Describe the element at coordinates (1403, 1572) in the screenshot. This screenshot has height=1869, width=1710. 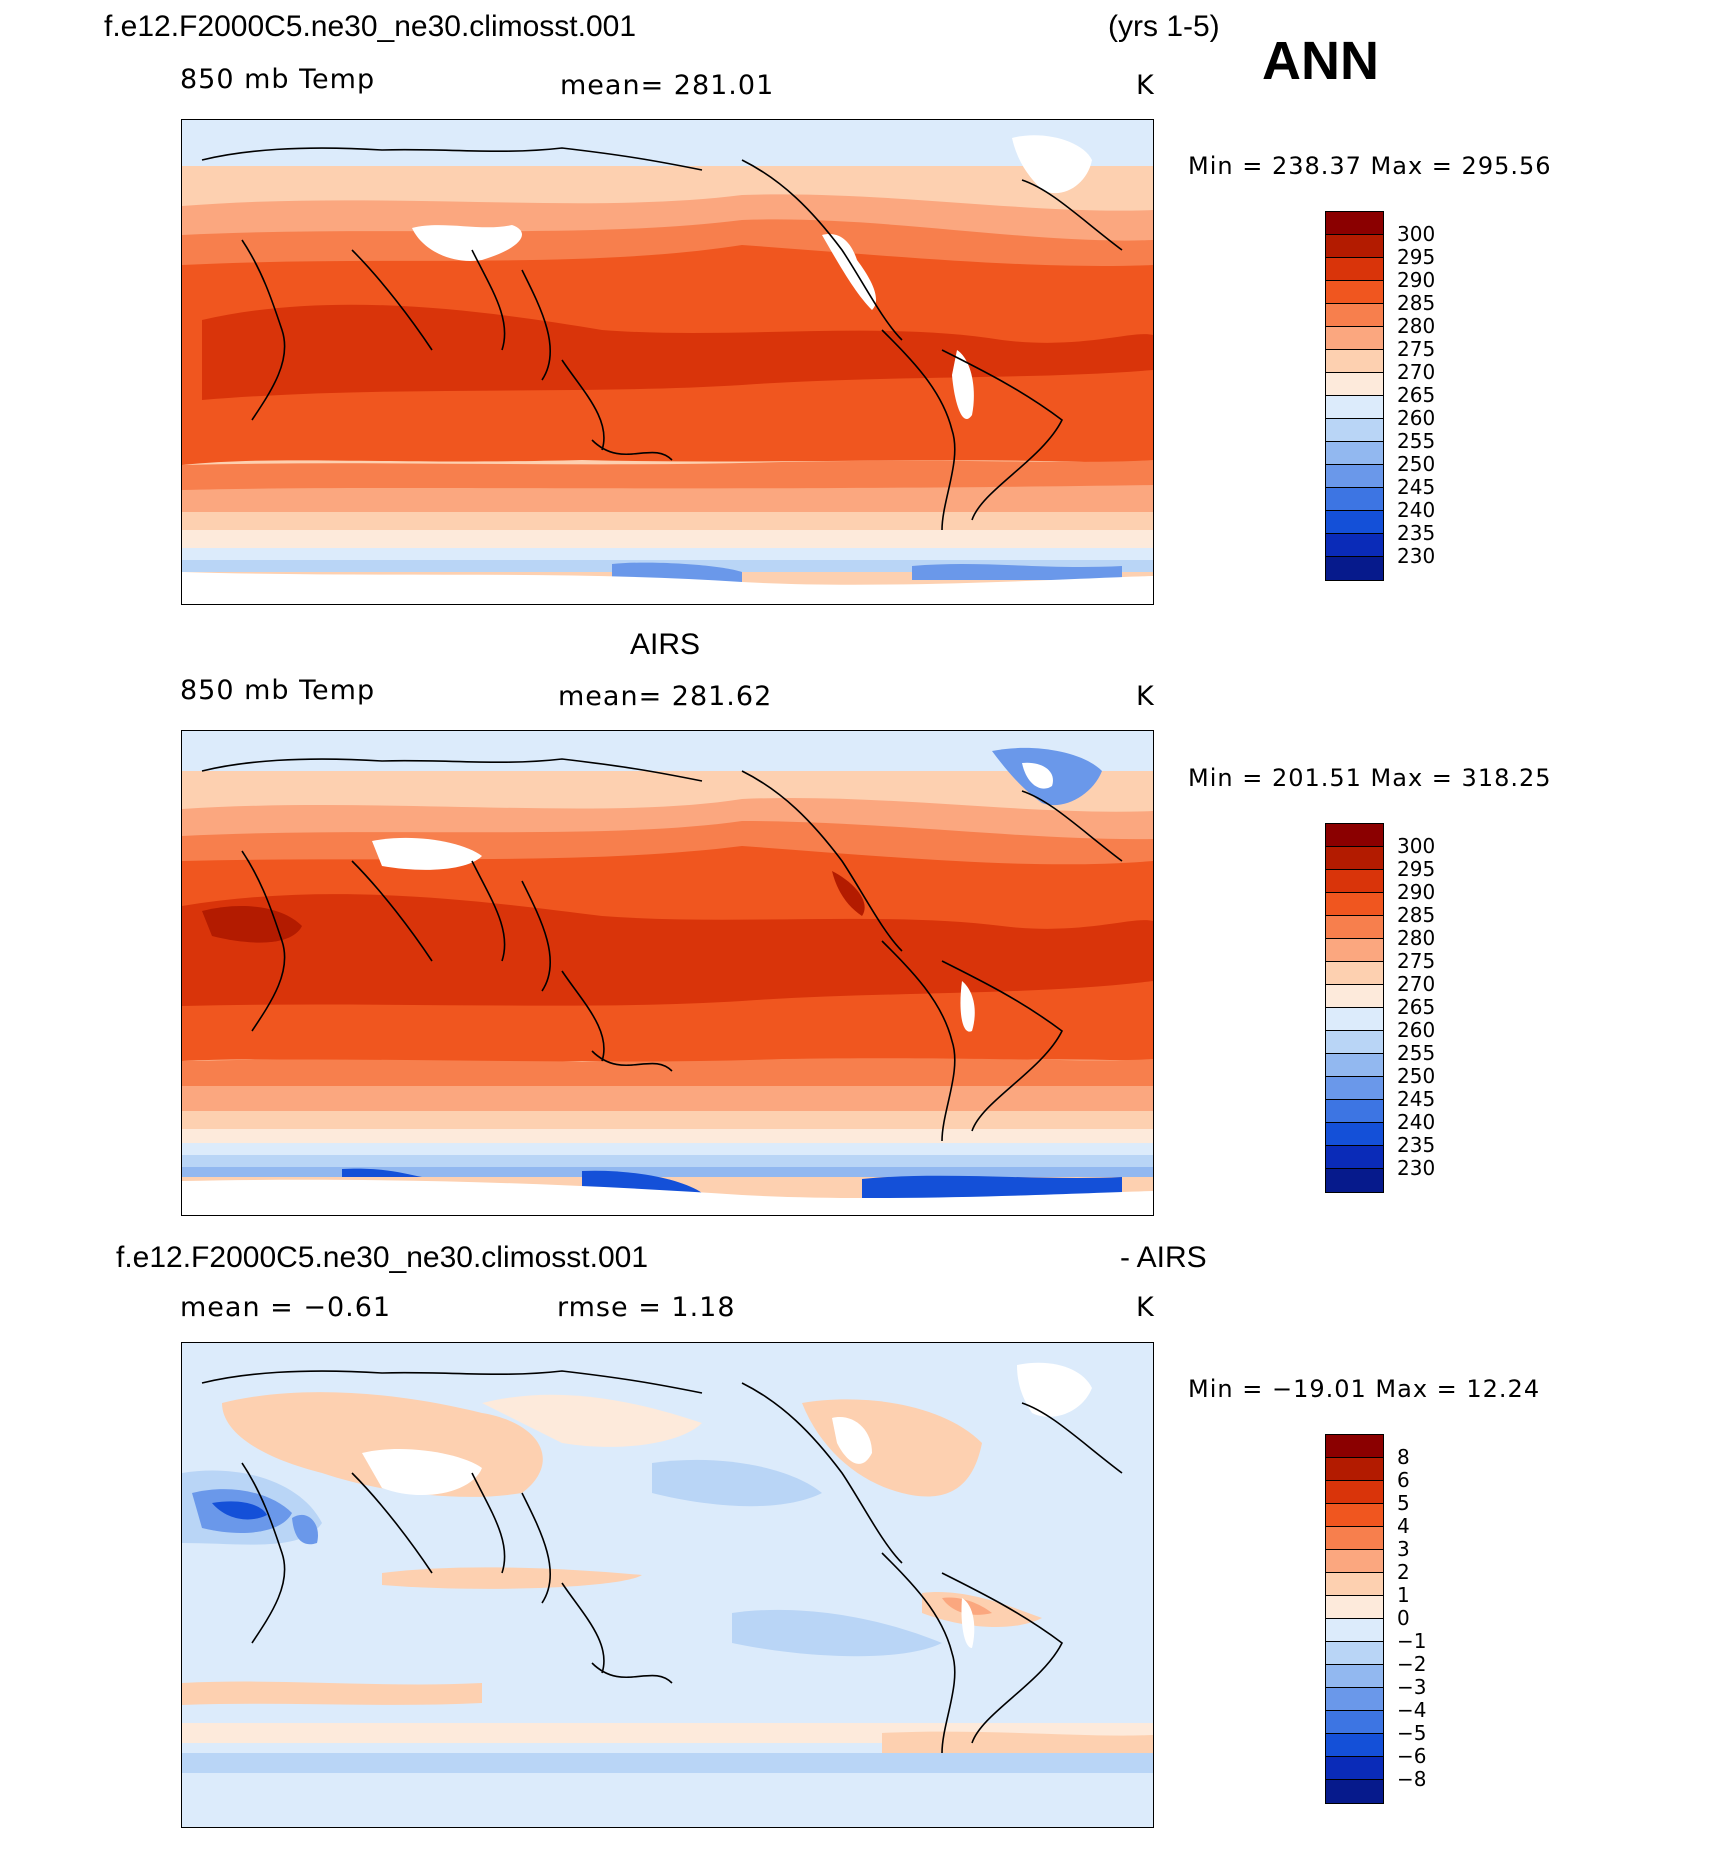
I see `colorbar-tick-label: 2` at that location.